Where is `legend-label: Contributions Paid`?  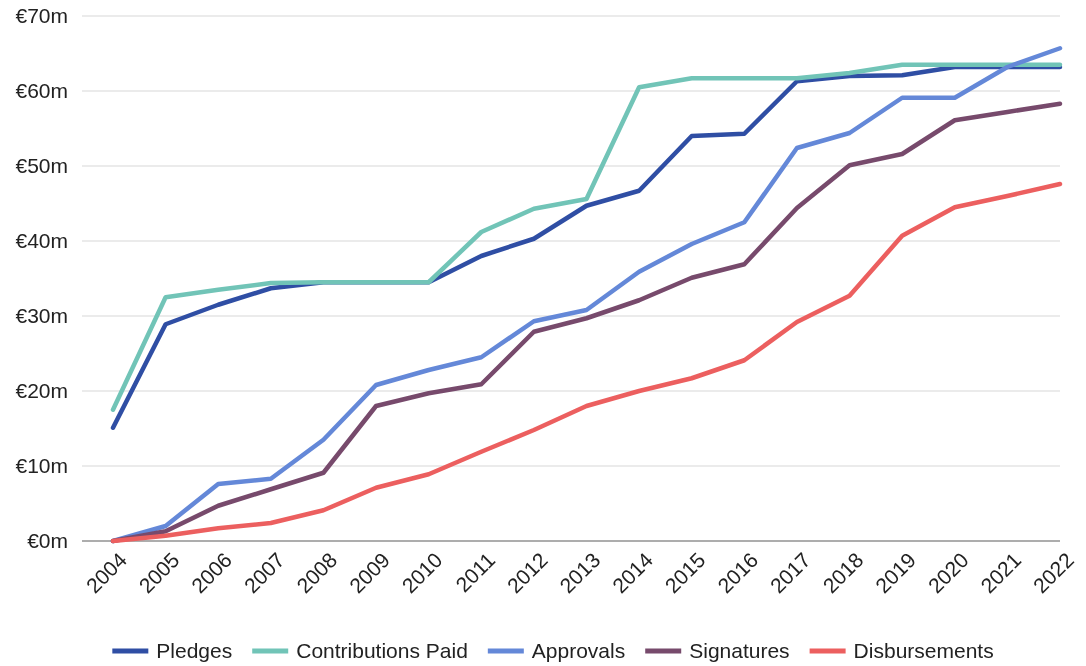 legend-label: Contributions Paid is located at coordinates (382, 651).